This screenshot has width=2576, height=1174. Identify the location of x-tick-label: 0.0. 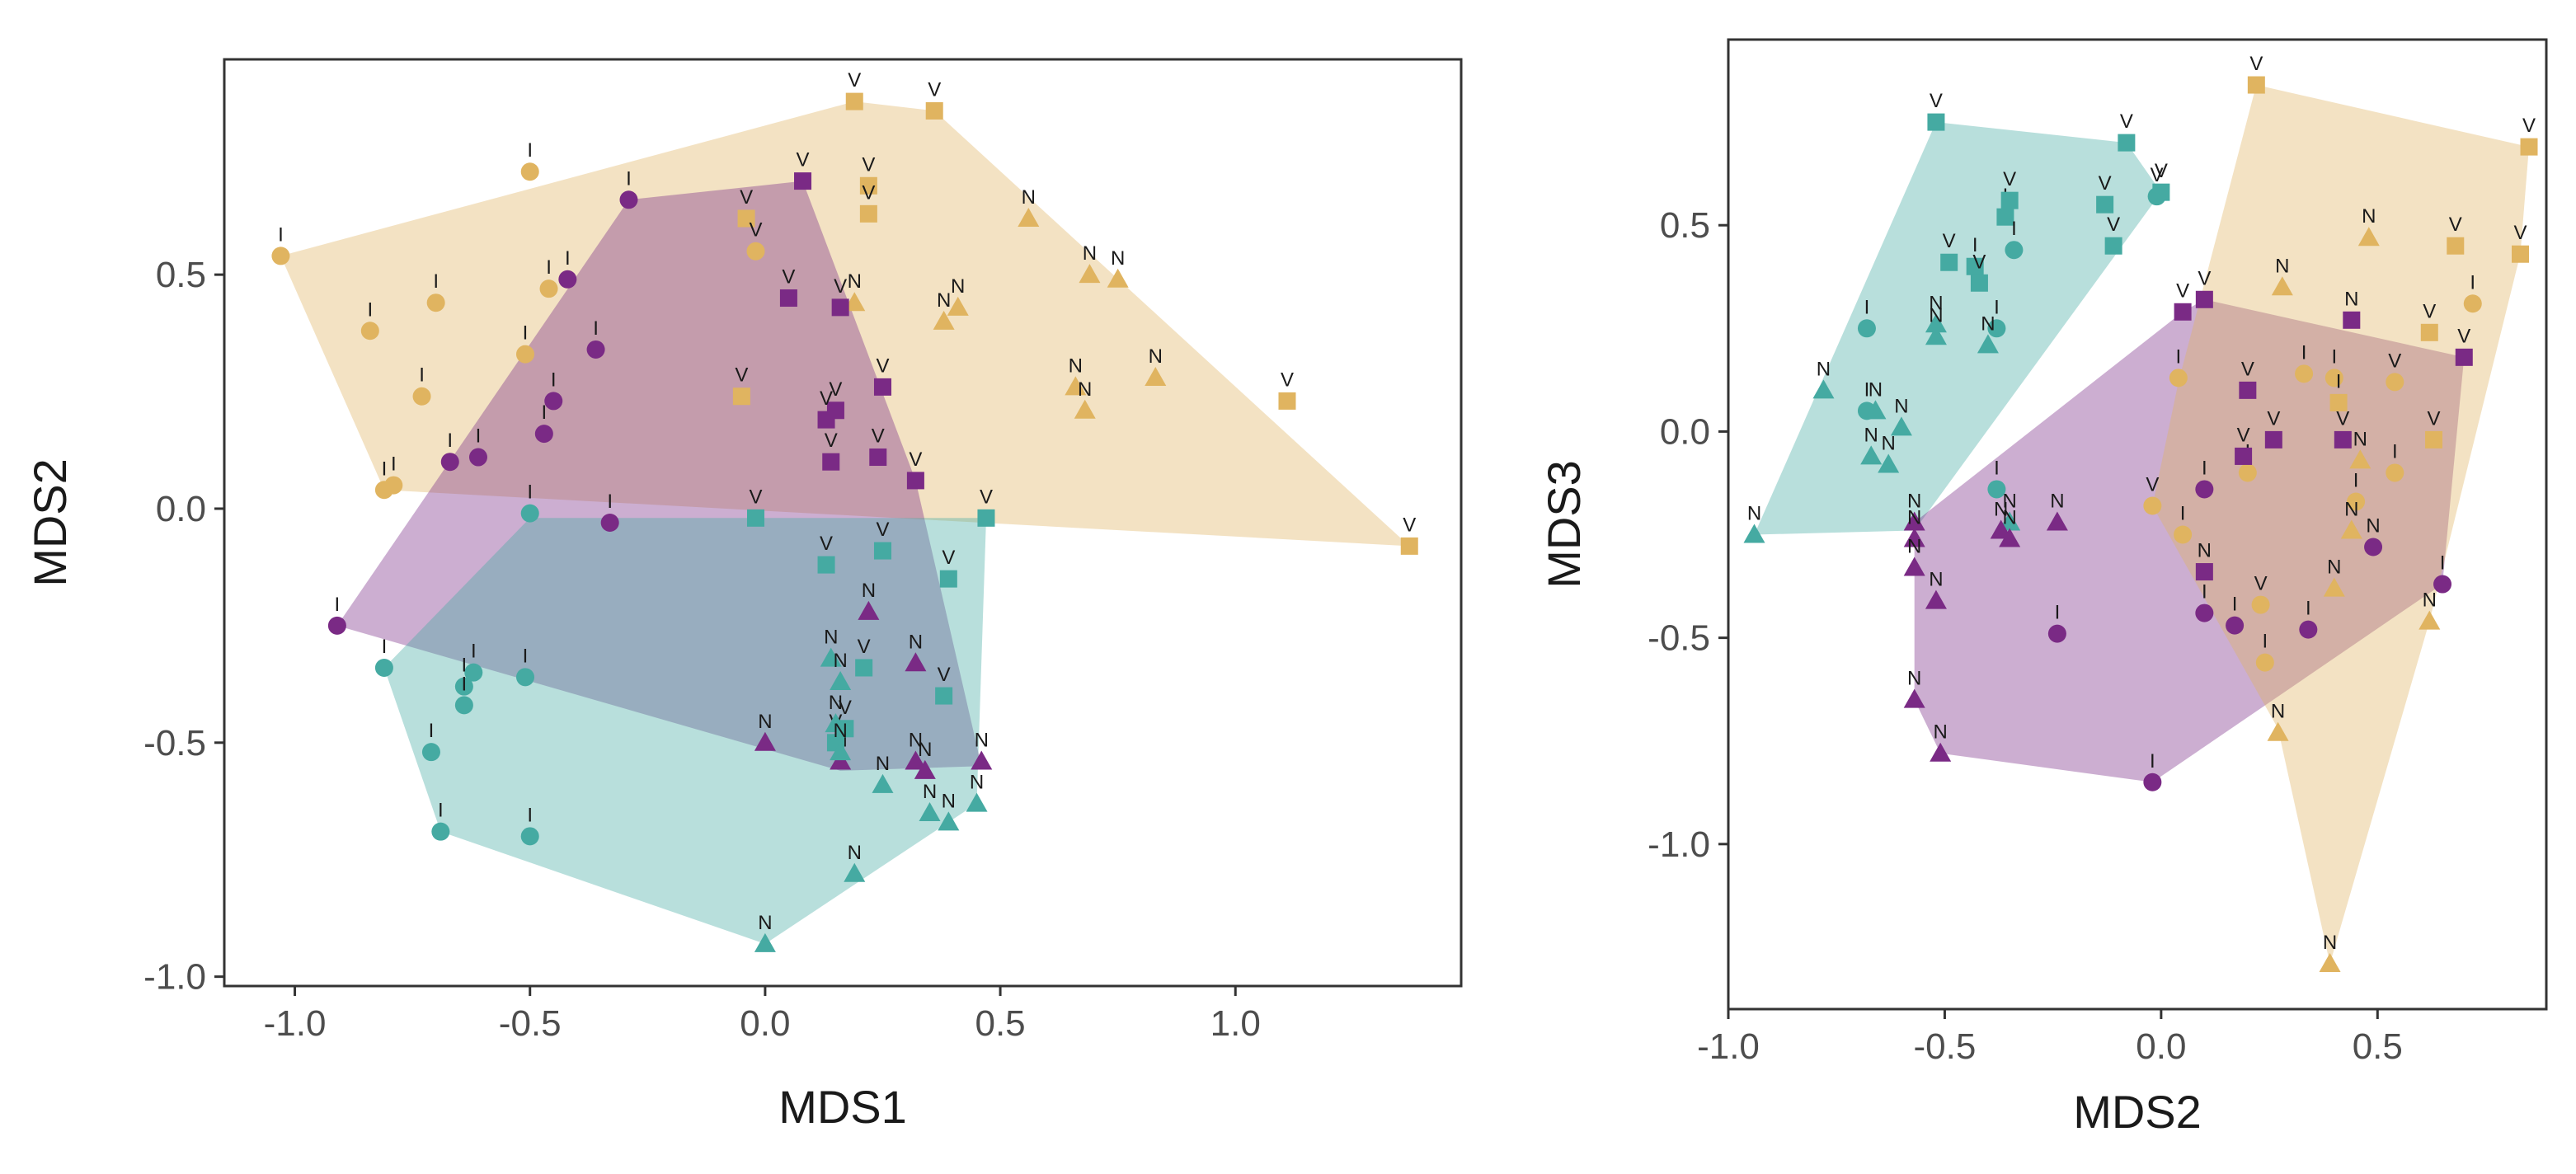
(765, 1023).